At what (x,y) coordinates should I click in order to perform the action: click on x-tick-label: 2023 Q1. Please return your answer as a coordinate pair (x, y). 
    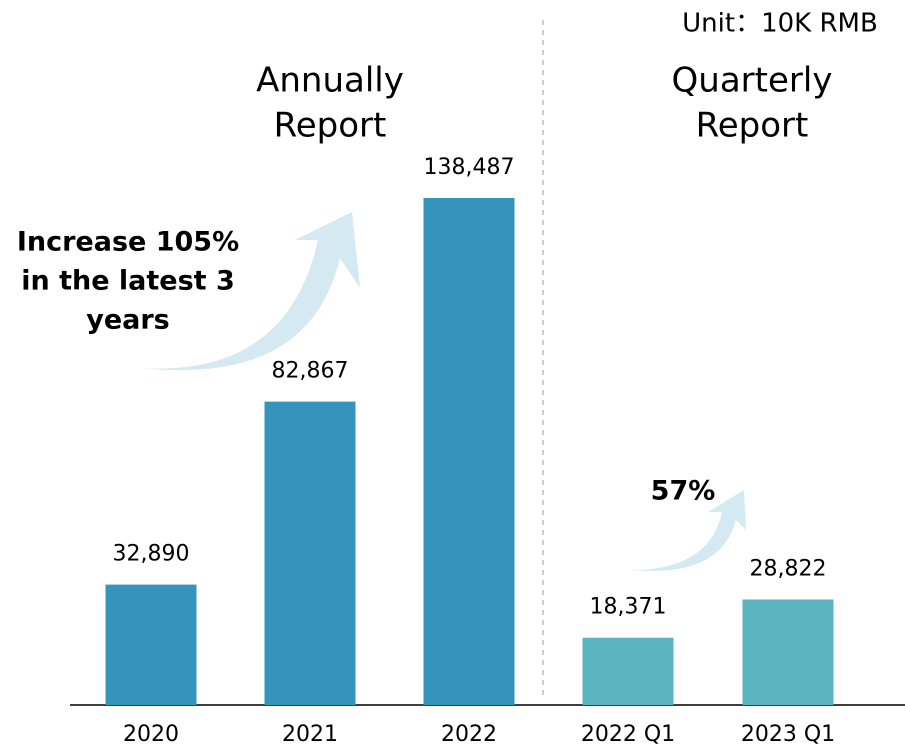
    Looking at the image, I should click on (788, 734).